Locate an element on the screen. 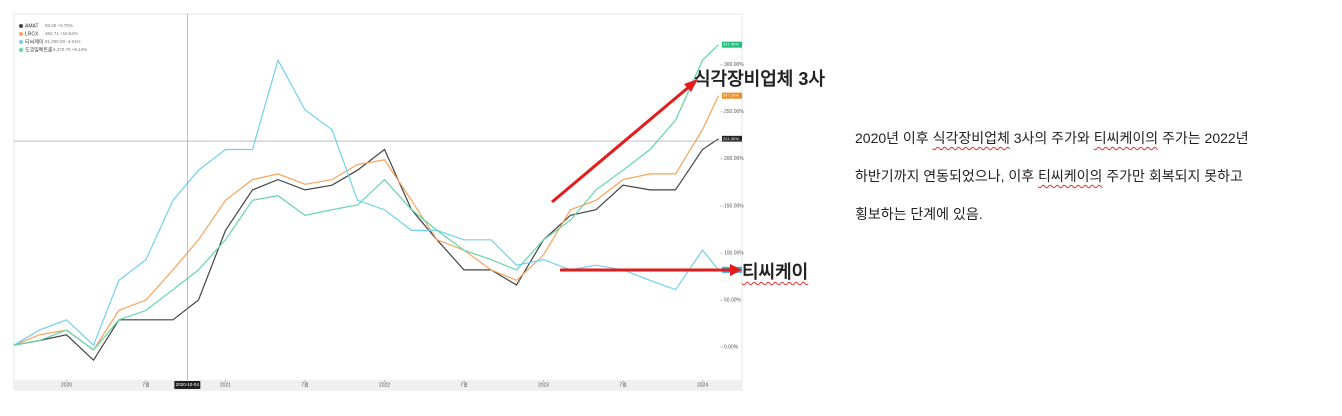 The height and width of the screenshot is (416, 1342). paragraph-line: 2020년 이후 식각장비업체 3사의 주가와 티씨케이의 주가는 2022년 is located at coordinates (1052, 138).